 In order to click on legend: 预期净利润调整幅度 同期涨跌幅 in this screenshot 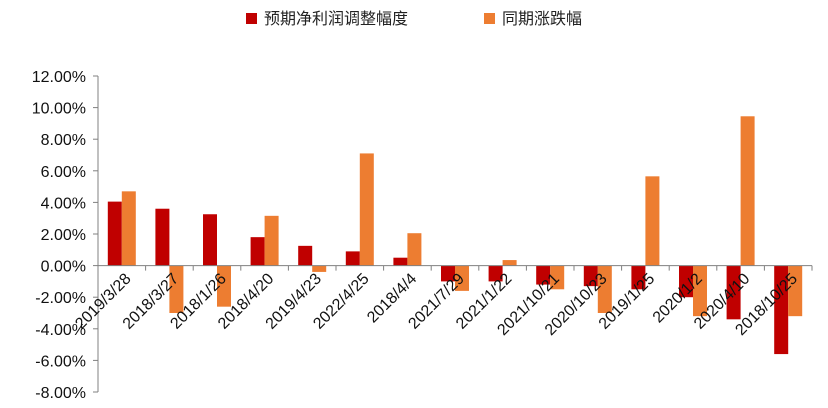, I will do `click(414, 18)`.